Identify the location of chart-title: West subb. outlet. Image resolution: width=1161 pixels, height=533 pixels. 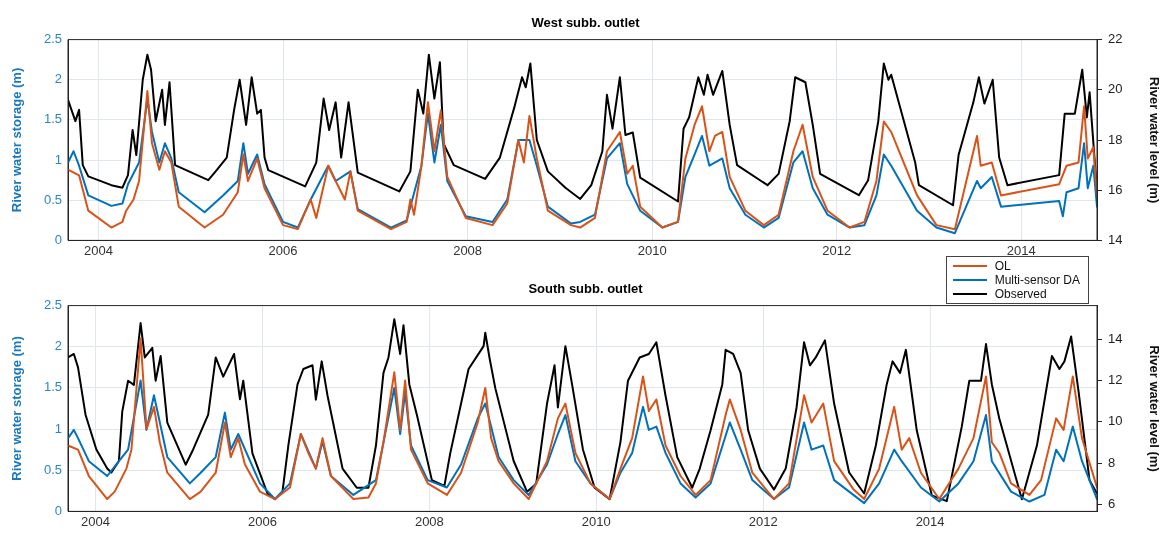
(586, 23).